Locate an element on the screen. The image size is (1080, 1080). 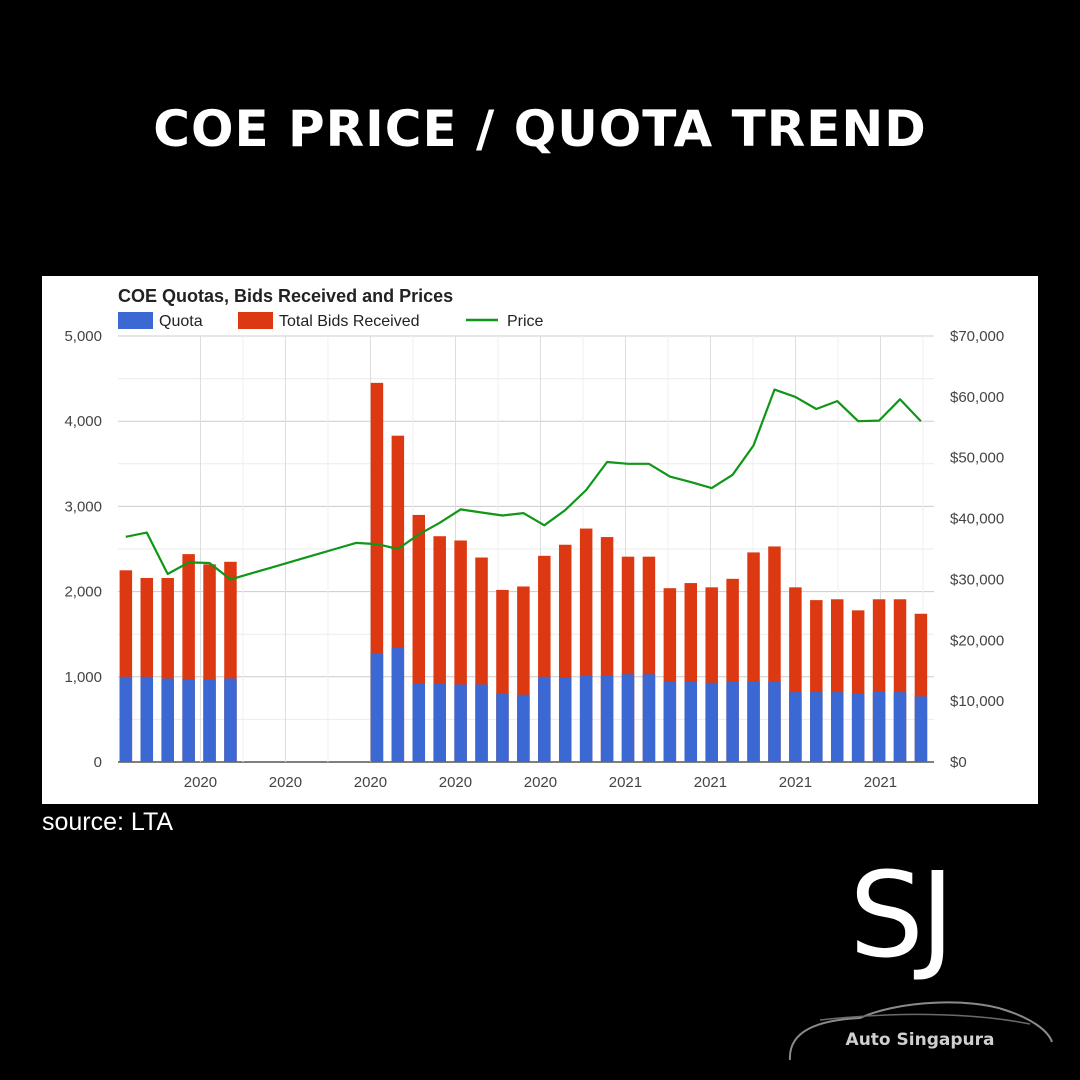
right-axis-tick-label: $30,000 is located at coordinates (977, 579).